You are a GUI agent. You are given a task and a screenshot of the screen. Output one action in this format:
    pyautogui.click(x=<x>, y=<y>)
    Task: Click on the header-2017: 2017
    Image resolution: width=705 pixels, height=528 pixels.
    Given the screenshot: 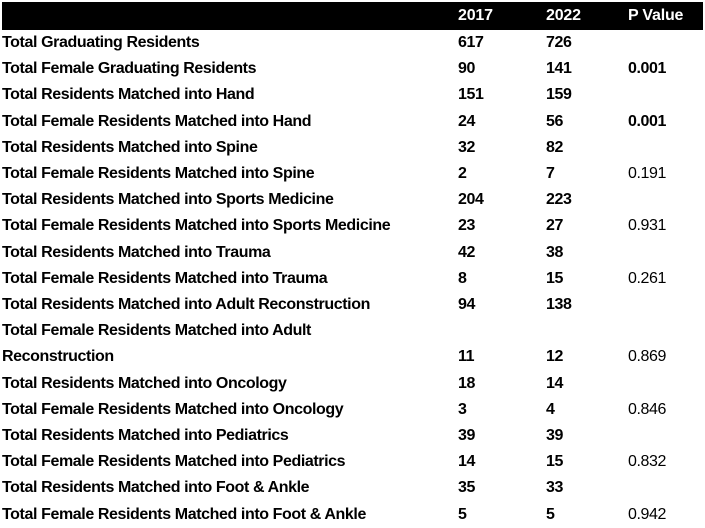 What is the action you would take?
    pyautogui.click(x=475, y=15)
    